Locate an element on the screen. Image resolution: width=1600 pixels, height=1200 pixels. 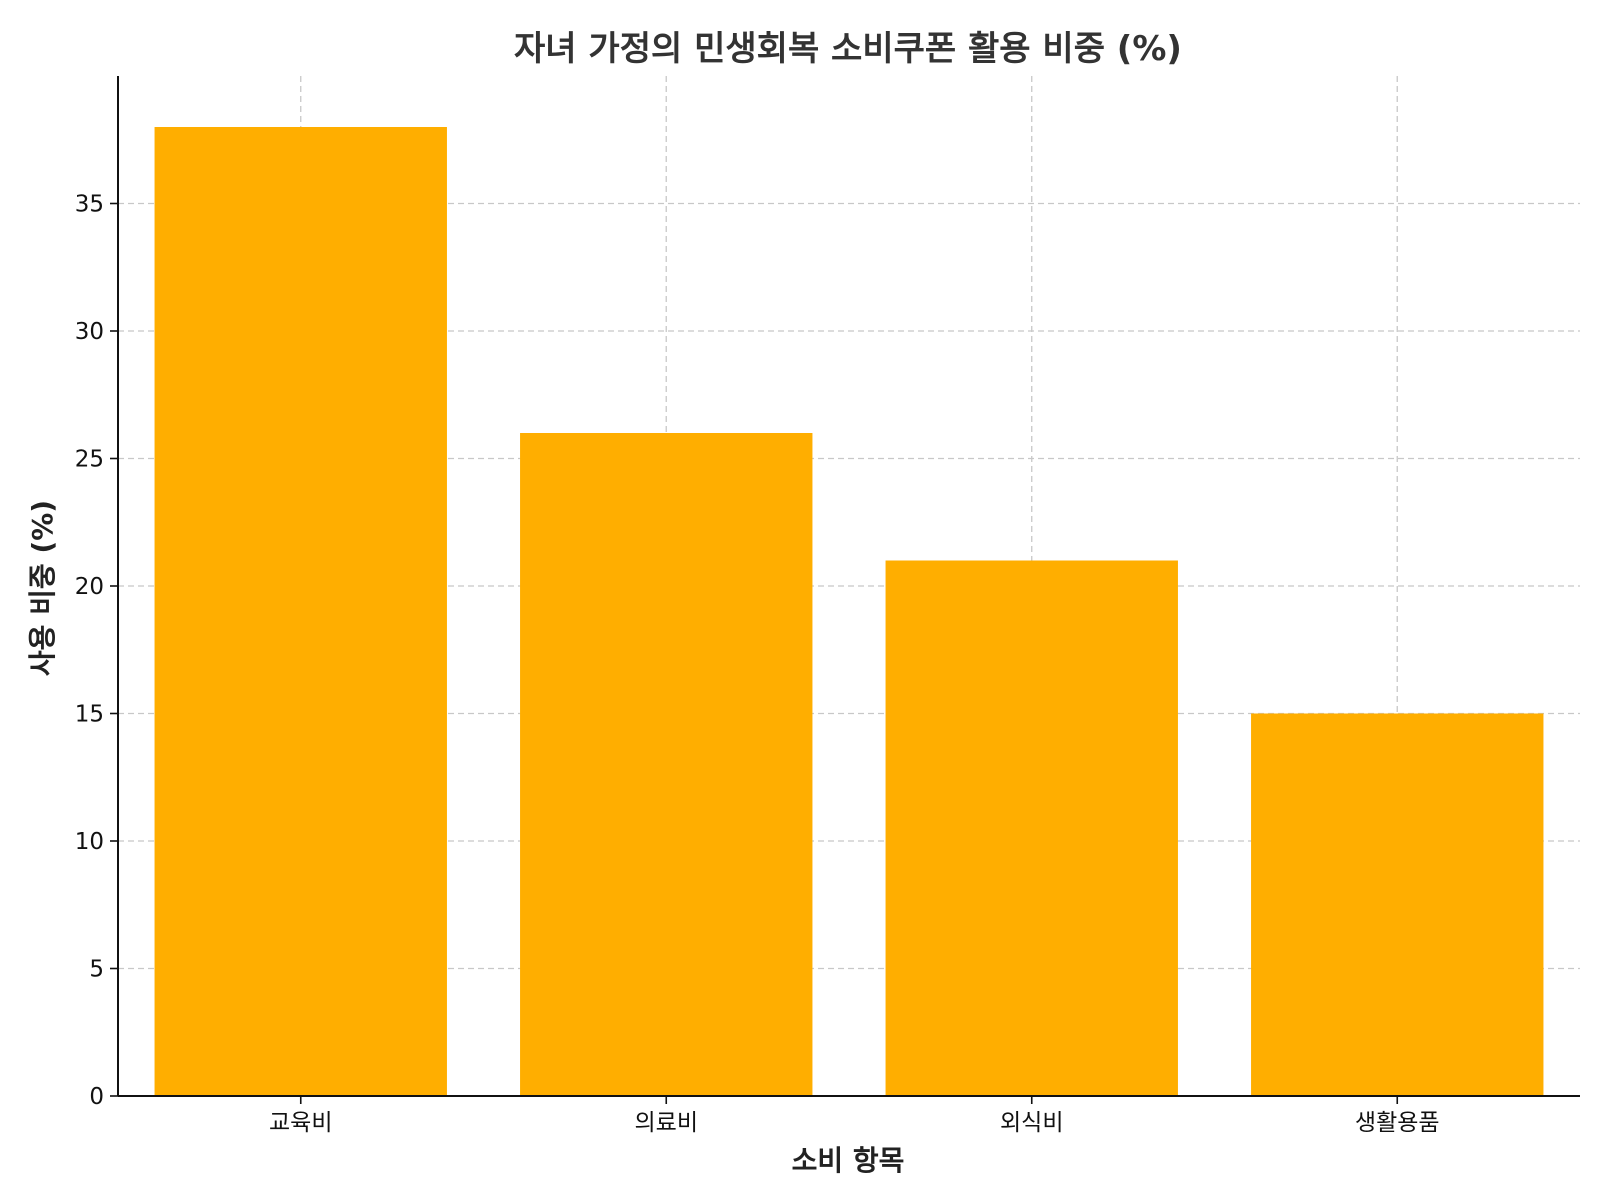
y-tick-label: 10 is located at coordinates (89, 842).